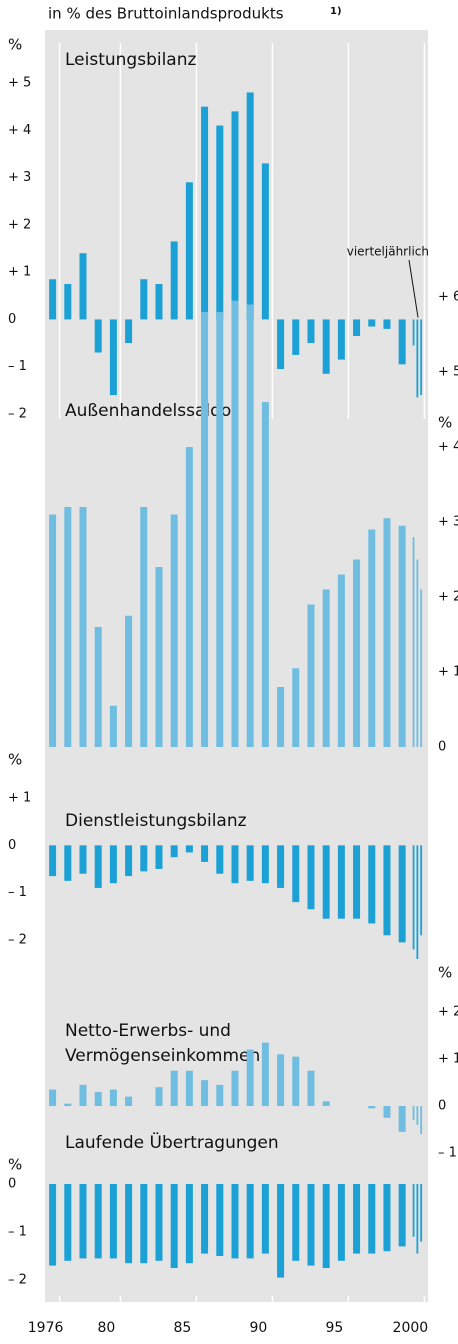 The width and height of the screenshot is (458, 1344). I want to click on panel-title: Leistungsbilanz, so click(131, 60).